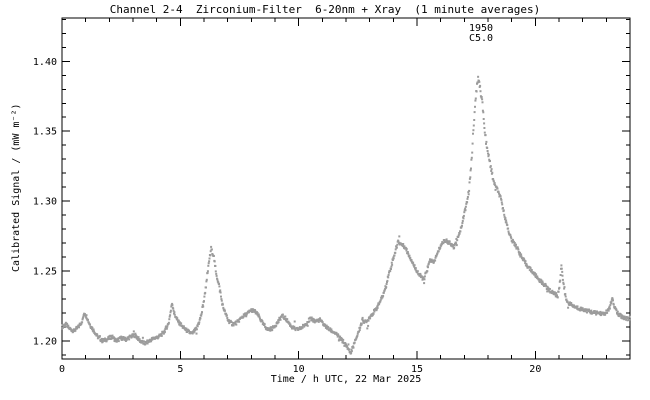  Describe the element at coordinates (299, 369) in the screenshot. I see `x-tick-label: 10` at that location.